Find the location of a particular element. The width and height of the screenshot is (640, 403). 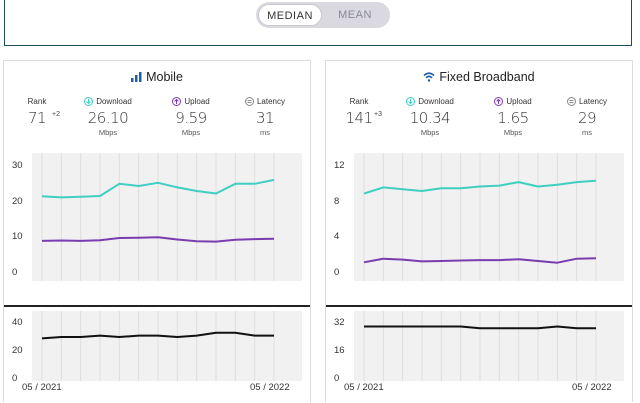

y-tick-label: 30 is located at coordinates (17, 165).